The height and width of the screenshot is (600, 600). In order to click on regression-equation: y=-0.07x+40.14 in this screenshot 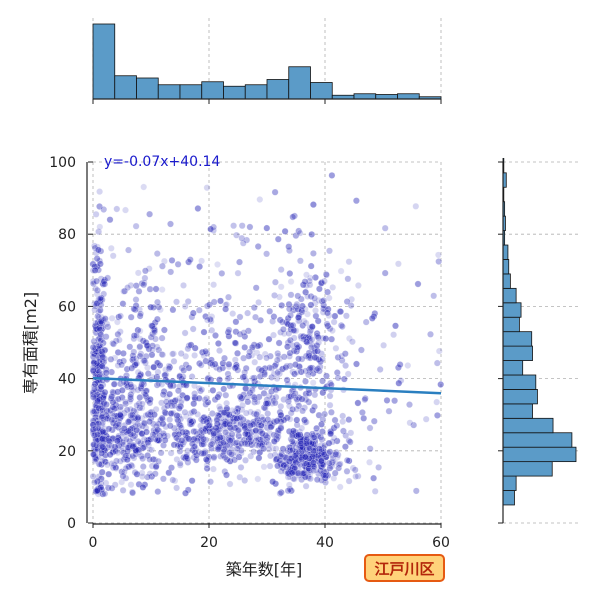, I will do `click(162, 162)`.